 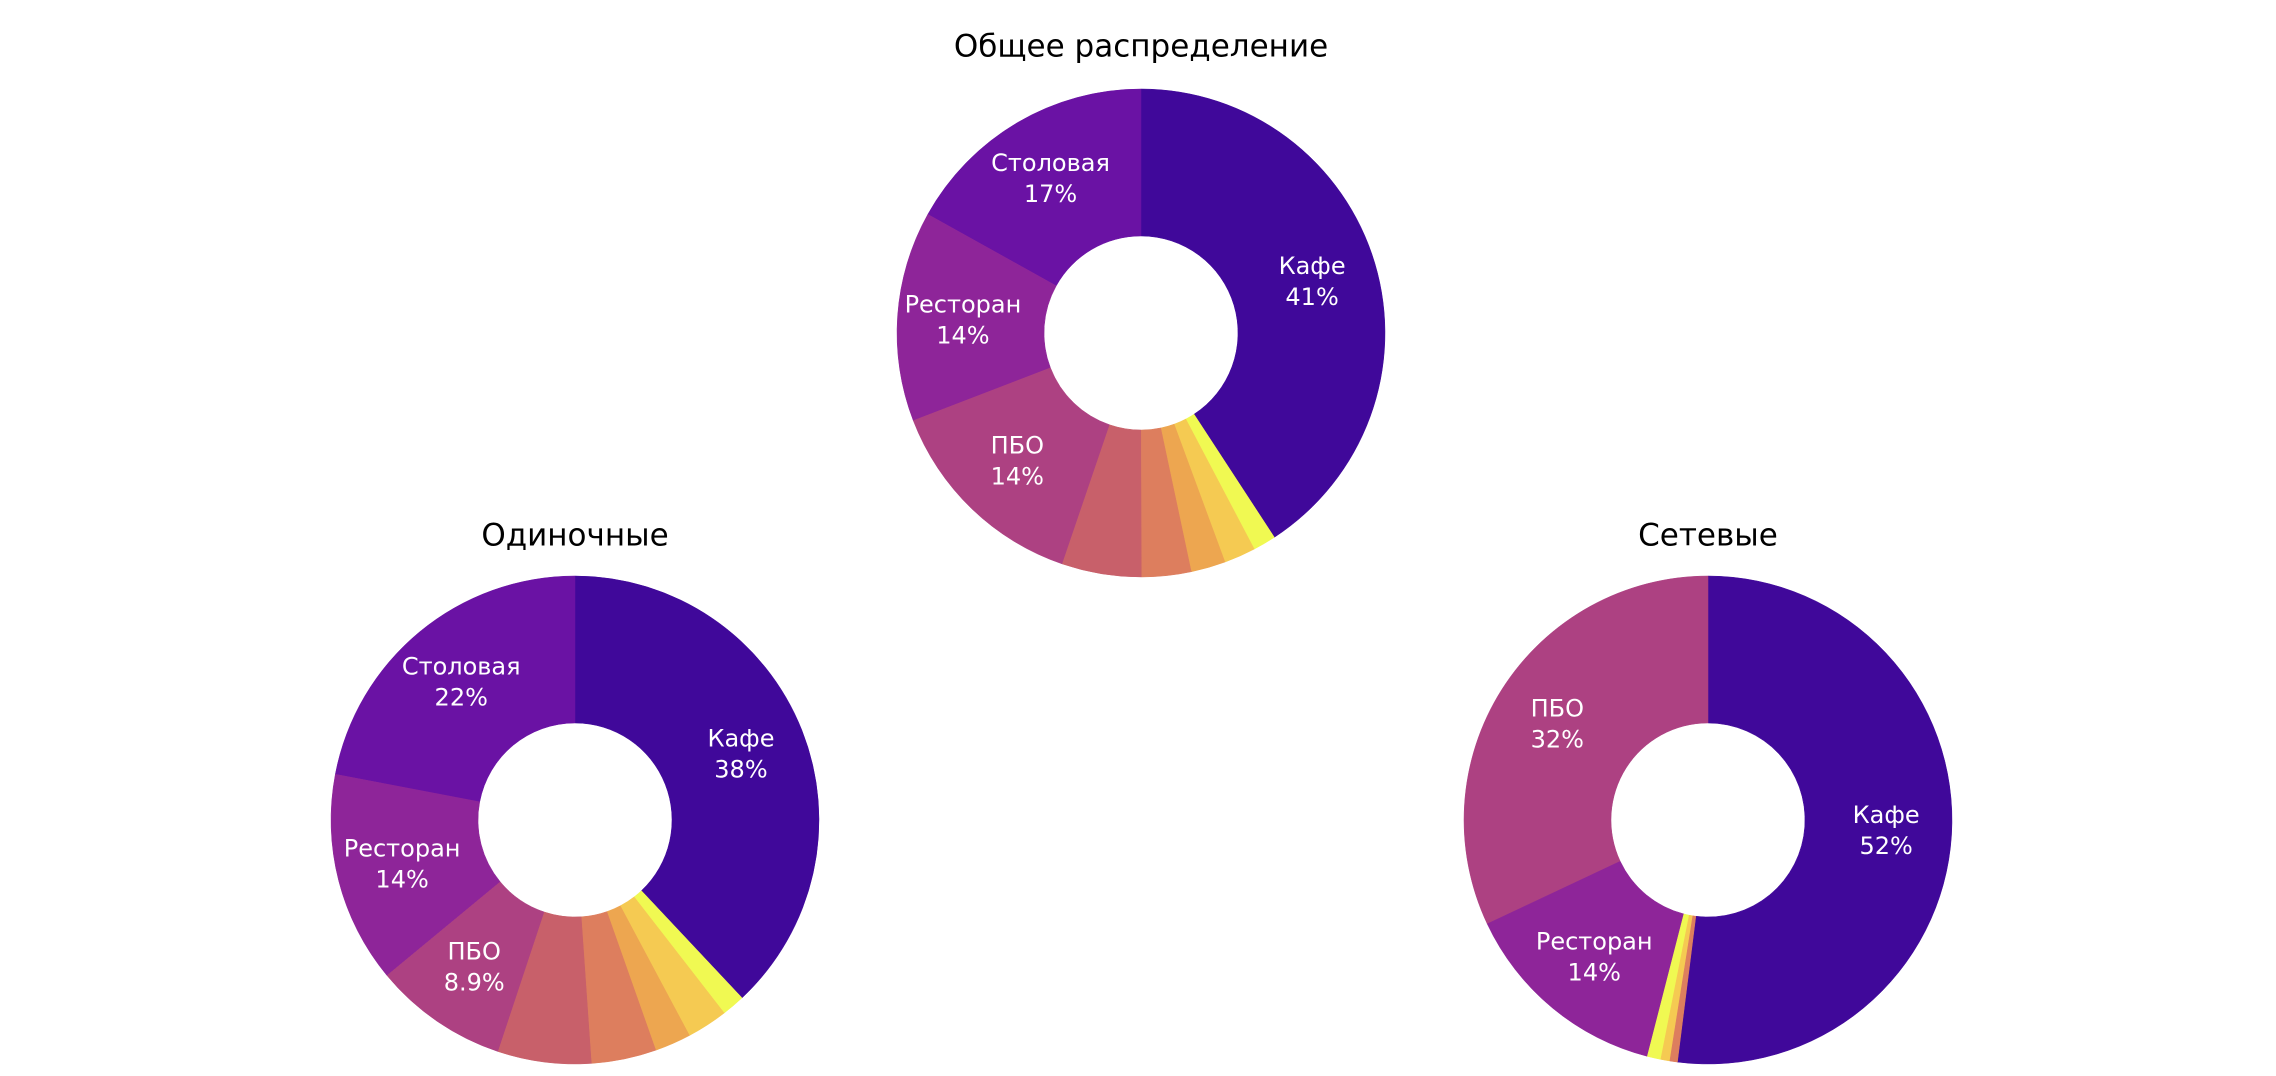 What do you see at coordinates (461, 697) in the screenshot?
I see `slice-value: 22%` at bounding box center [461, 697].